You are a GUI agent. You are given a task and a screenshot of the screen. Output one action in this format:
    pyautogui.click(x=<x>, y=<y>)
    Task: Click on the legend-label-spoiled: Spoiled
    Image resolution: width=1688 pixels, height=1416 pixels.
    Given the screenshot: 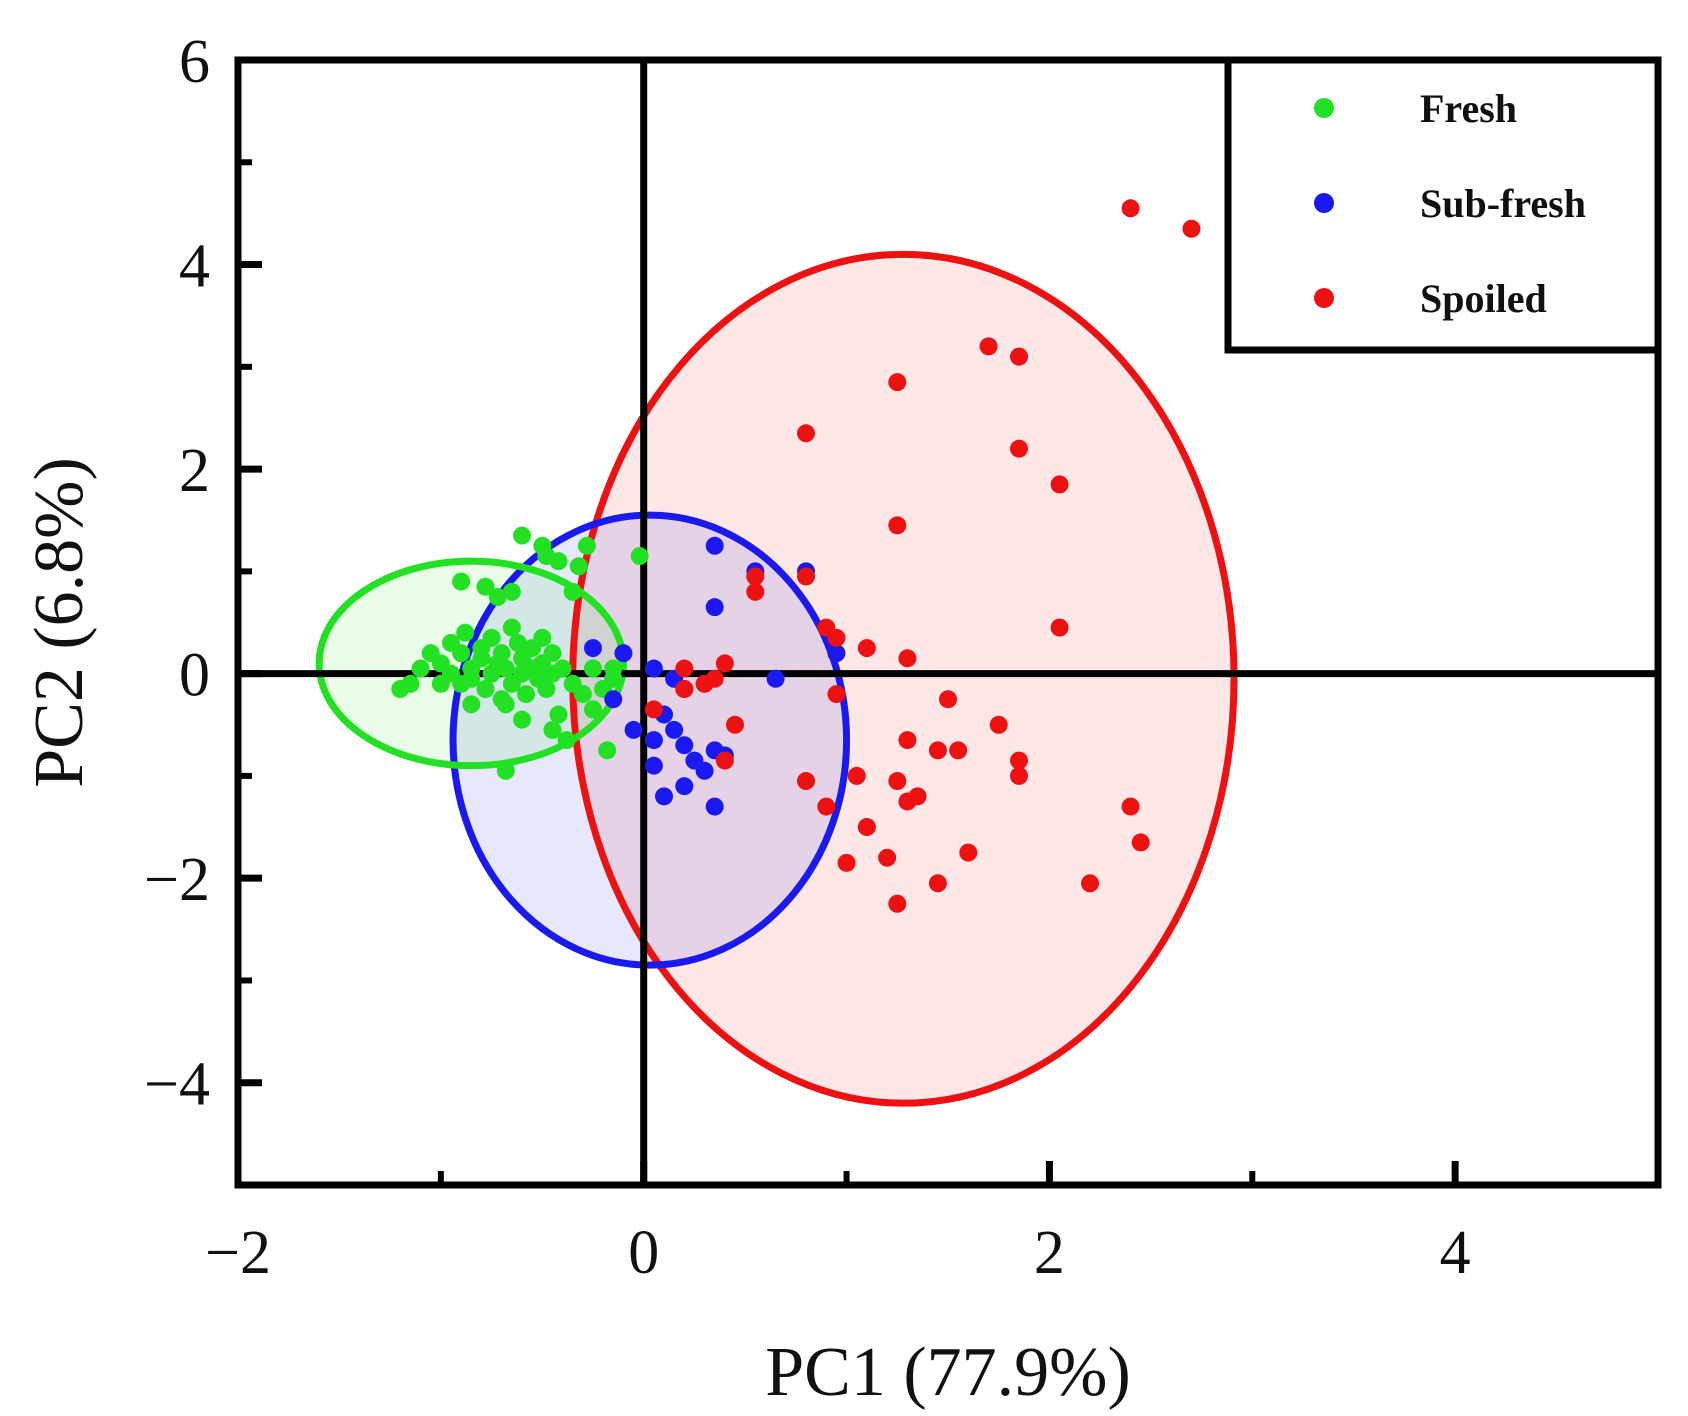 What is the action you would take?
    pyautogui.click(x=1483, y=298)
    